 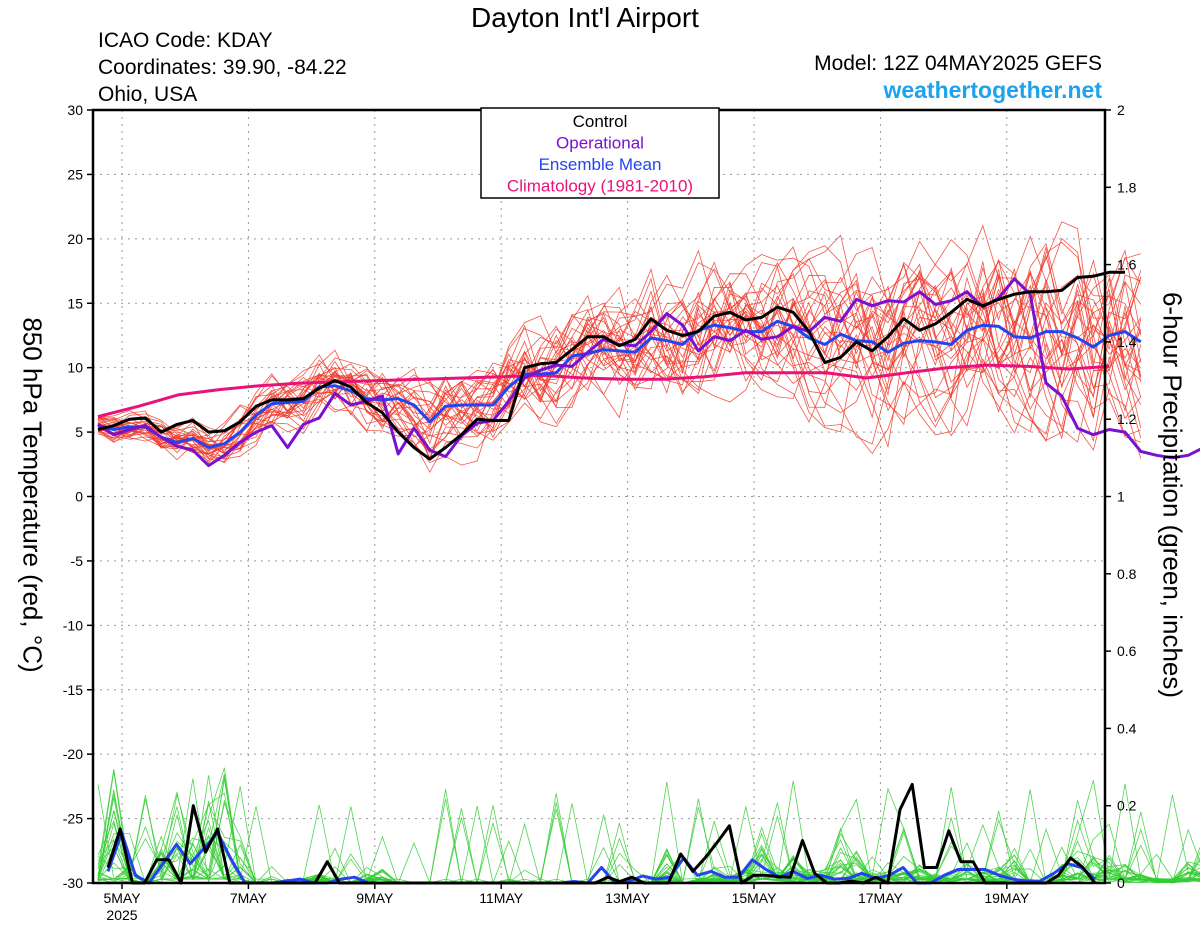 I want to click on x-tick-label: 17MAY, so click(x=881, y=898).